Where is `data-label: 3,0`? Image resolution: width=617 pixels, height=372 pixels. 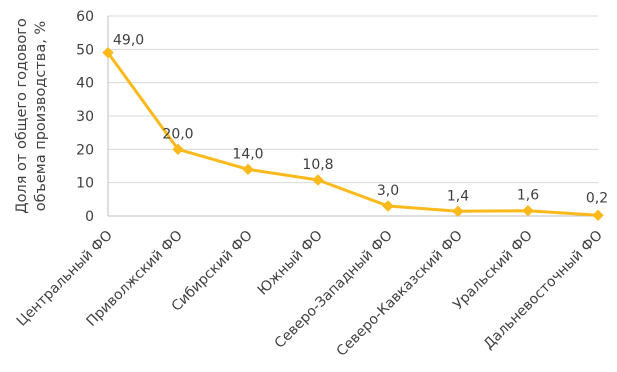 data-label: 3,0 is located at coordinates (388, 191).